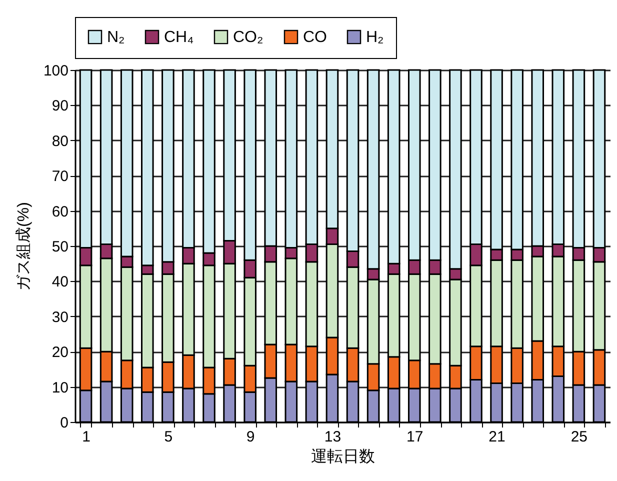  Describe the element at coordinates (64, 423) in the screenshot. I see `y-tick-label: 0` at that location.